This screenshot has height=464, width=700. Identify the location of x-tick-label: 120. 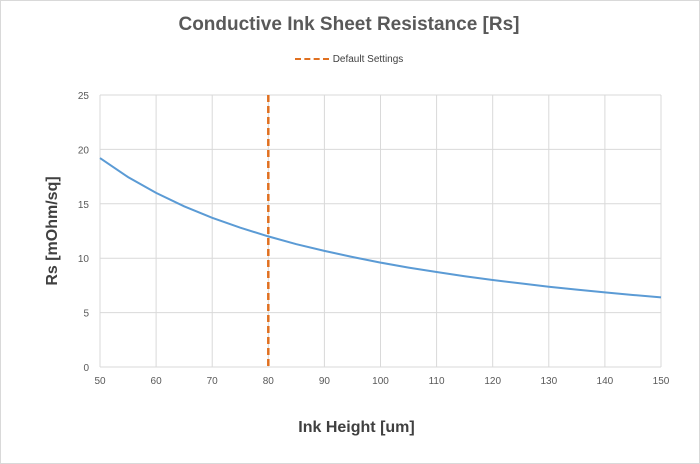
(492, 381).